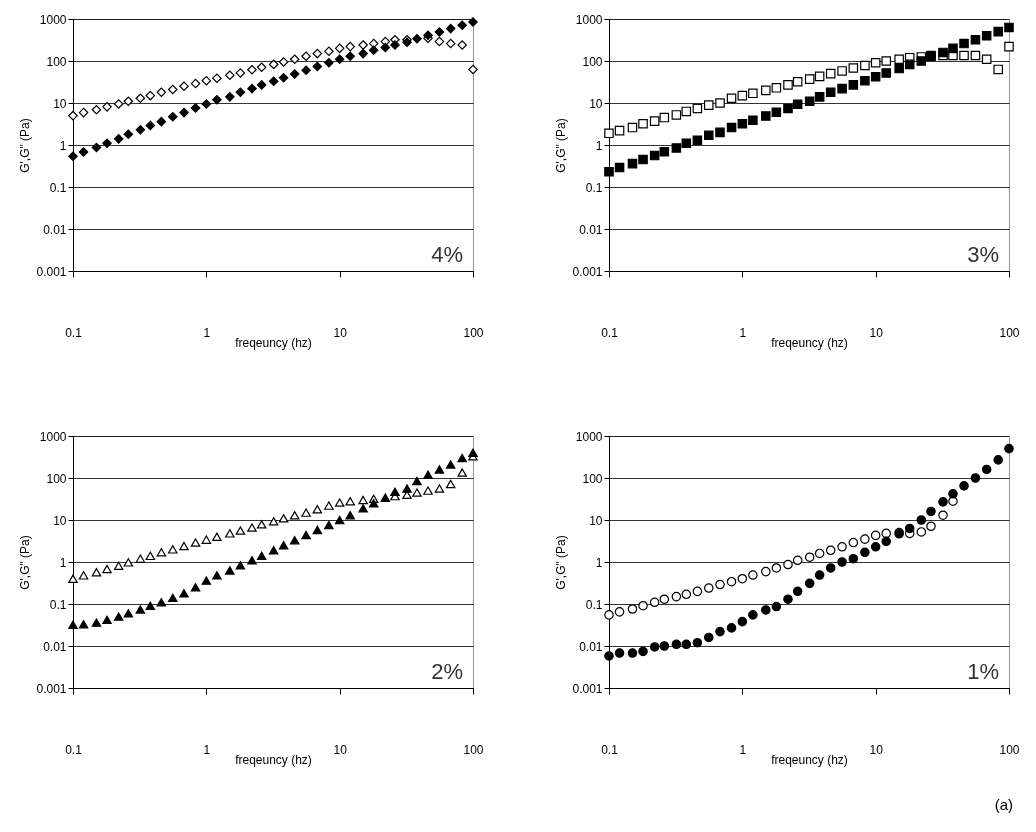  What do you see at coordinates (447, 254) in the screenshot?
I see `annotation: 4%` at bounding box center [447, 254].